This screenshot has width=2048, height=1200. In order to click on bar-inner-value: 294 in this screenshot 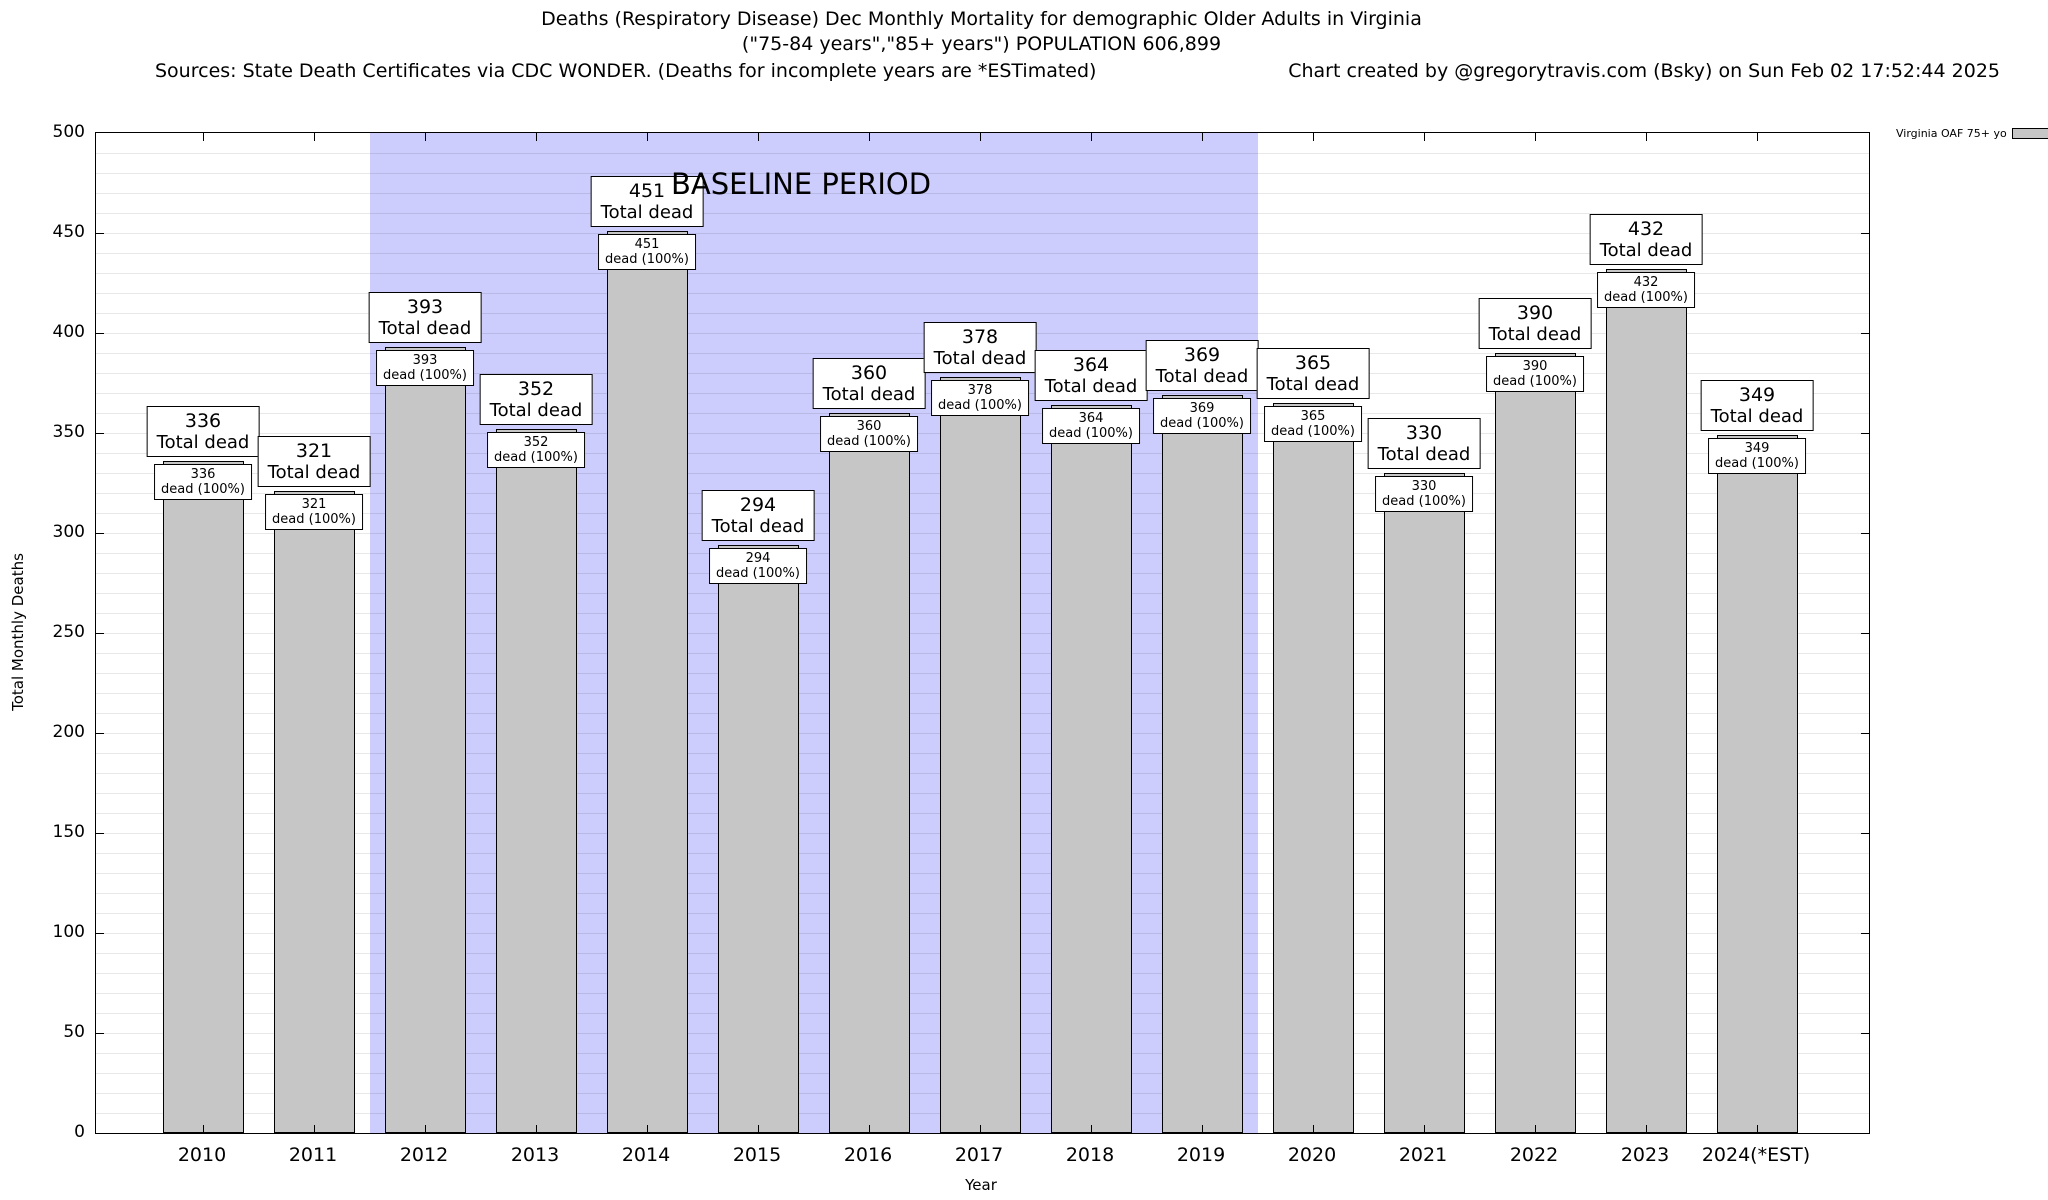, I will do `click(758, 558)`.